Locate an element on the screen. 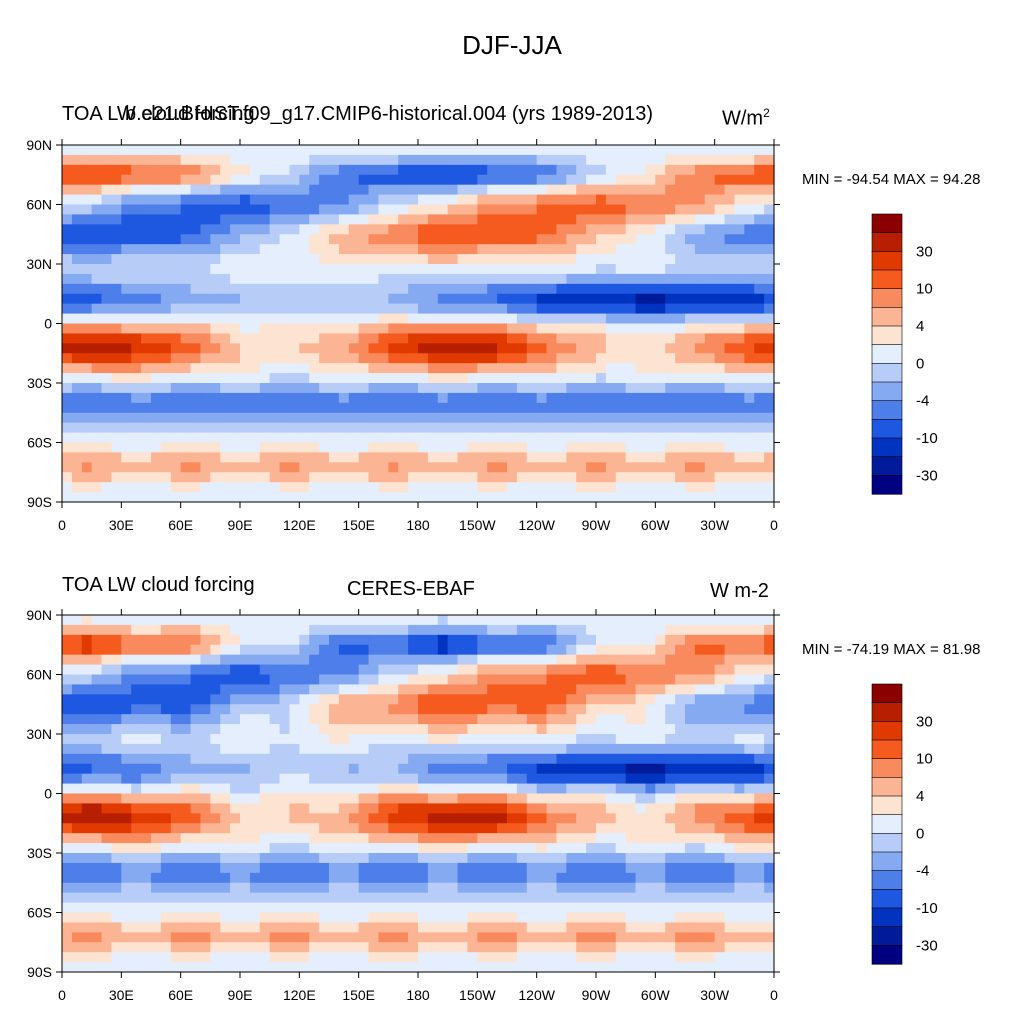 The height and width of the screenshot is (1024, 1024). colorbar-label: -30 is located at coordinates (927, 475).